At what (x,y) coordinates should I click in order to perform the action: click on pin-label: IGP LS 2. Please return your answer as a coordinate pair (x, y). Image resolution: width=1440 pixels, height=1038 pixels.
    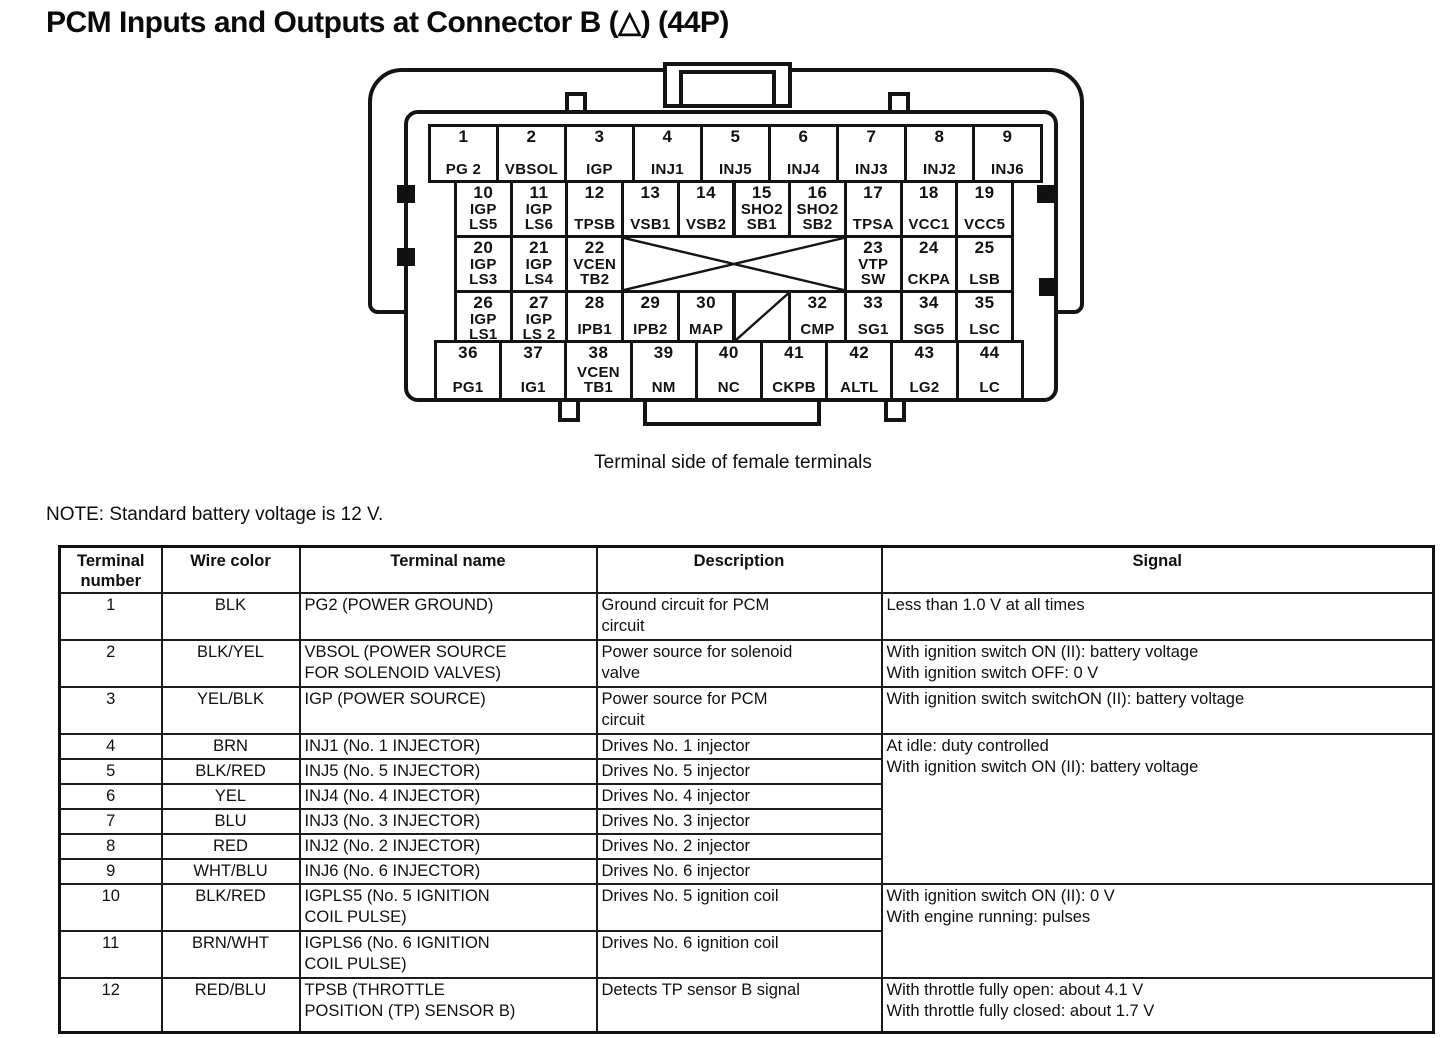
    Looking at the image, I should click on (539, 327).